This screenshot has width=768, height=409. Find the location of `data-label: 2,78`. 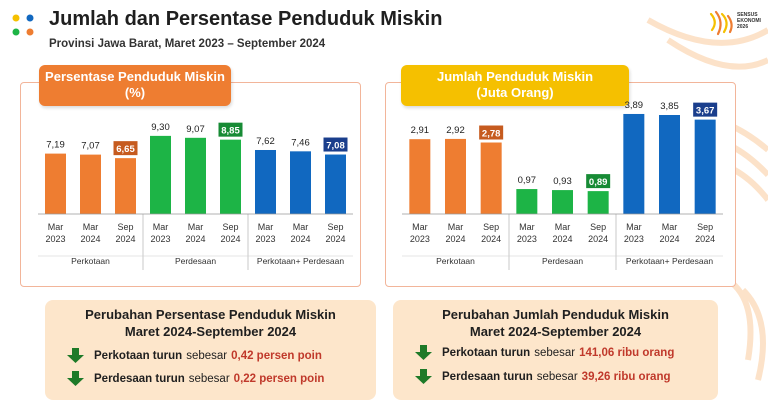

data-label: 2,78 is located at coordinates (491, 134).